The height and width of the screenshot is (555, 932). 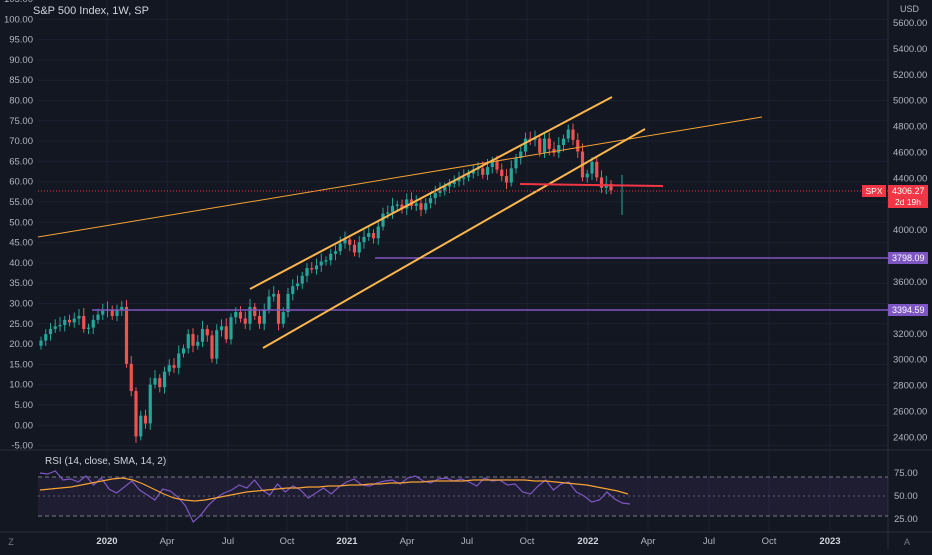 What do you see at coordinates (908, 191) in the screenshot?
I see `last-price-value: 4306.27` at bounding box center [908, 191].